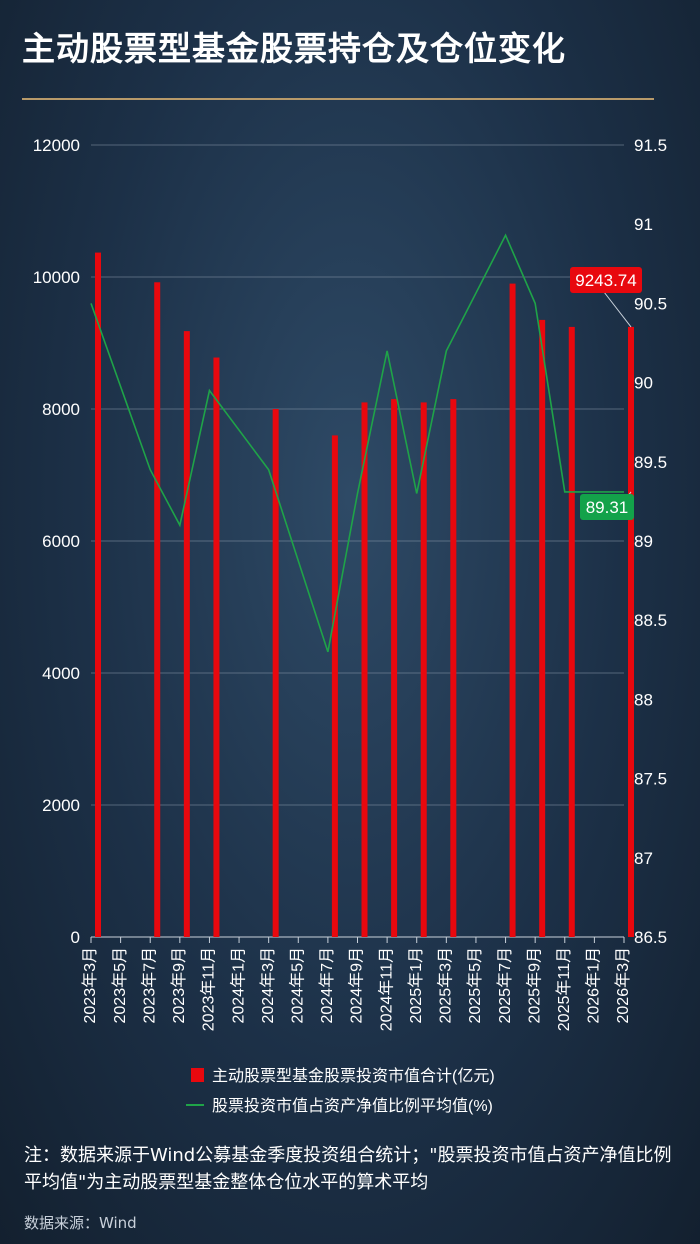 This screenshot has height=1244, width=700. I want to click on y-right-tick-label: 90.5, so click(650, 303).